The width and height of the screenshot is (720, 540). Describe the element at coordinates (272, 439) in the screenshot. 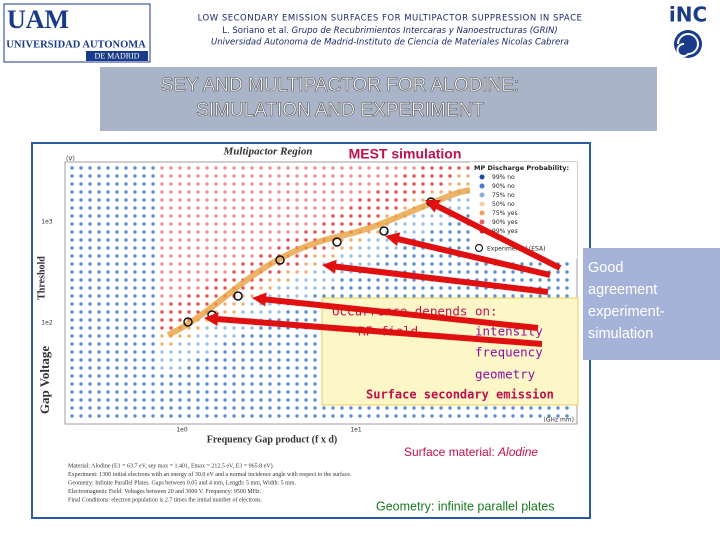

I see `x-axis-label: Frequency Gap product (f x d)` at that location.